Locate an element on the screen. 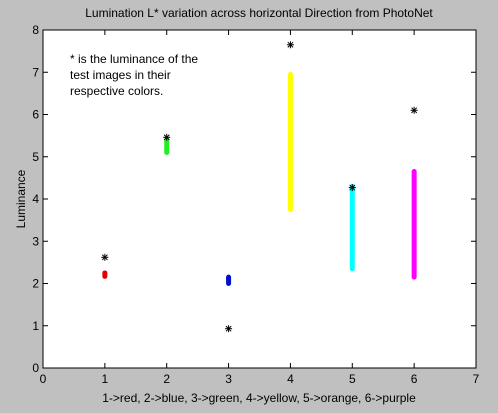 The image size is (498, 413). annotation-line-2: test images in their is located at coordinates (120, 75).